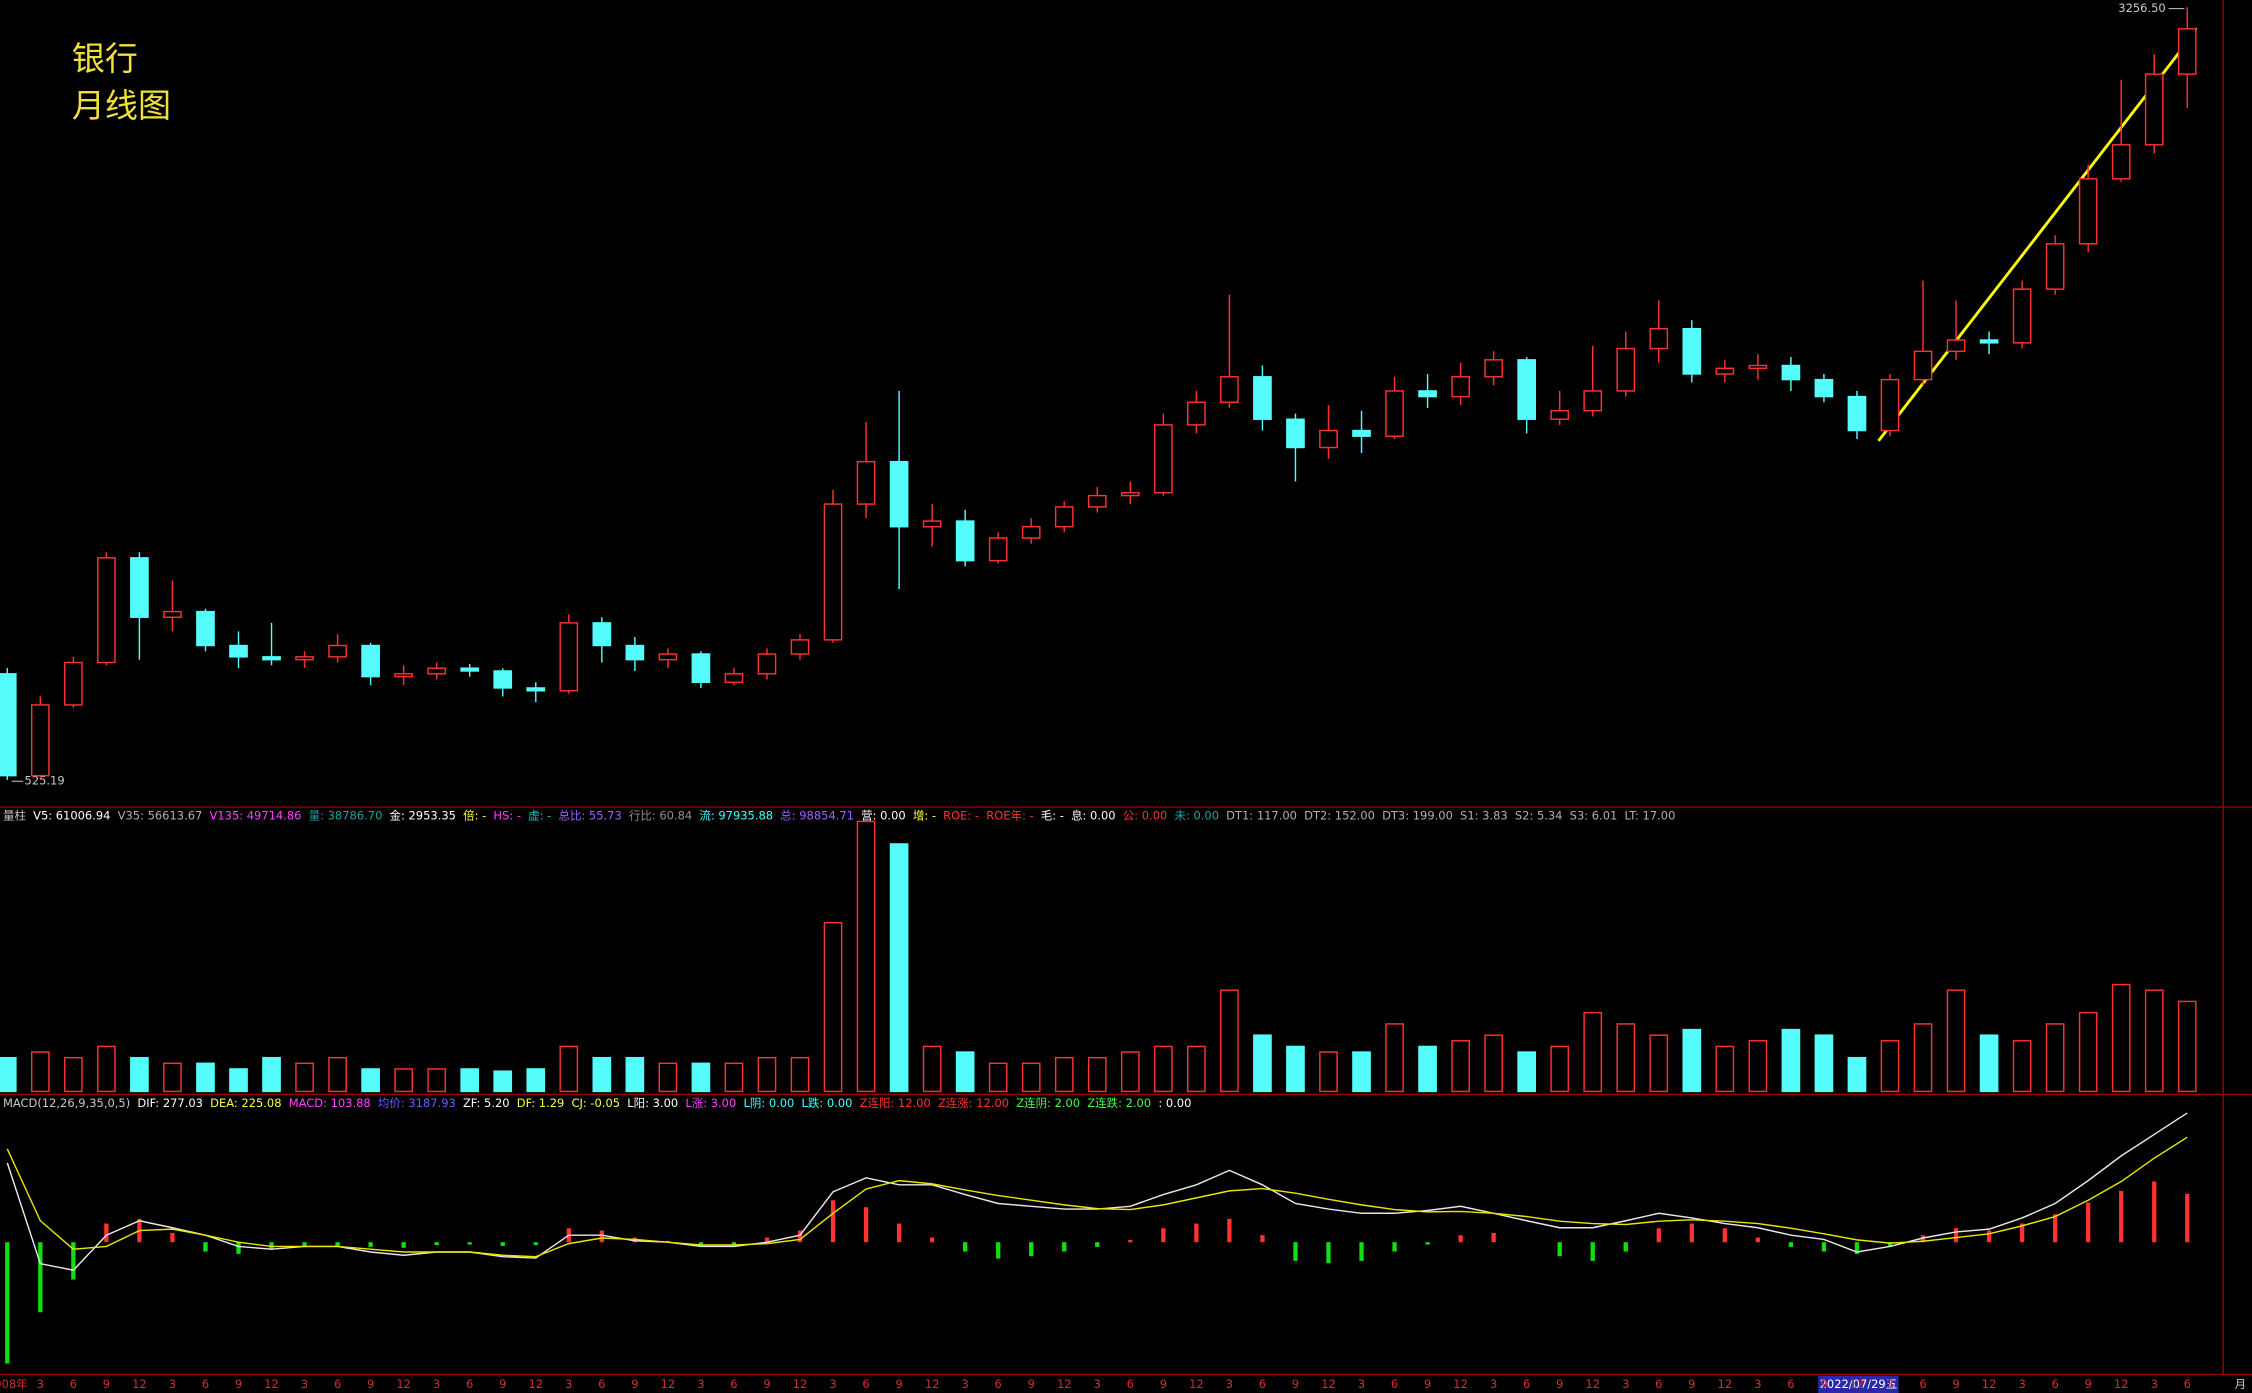  I want to click on info-item: V35: 56613.67, so click(160, 815).